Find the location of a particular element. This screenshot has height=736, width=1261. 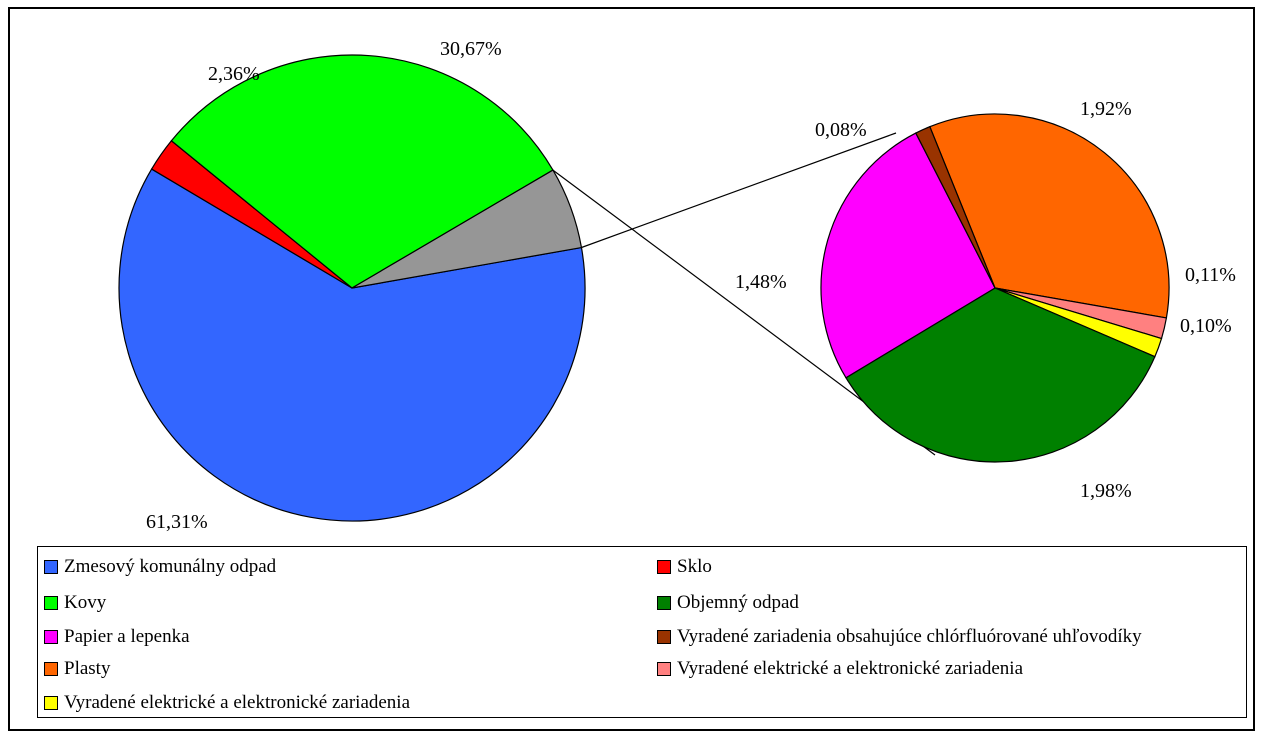

data-label: 61,31% is located at coordinates (177, 522).